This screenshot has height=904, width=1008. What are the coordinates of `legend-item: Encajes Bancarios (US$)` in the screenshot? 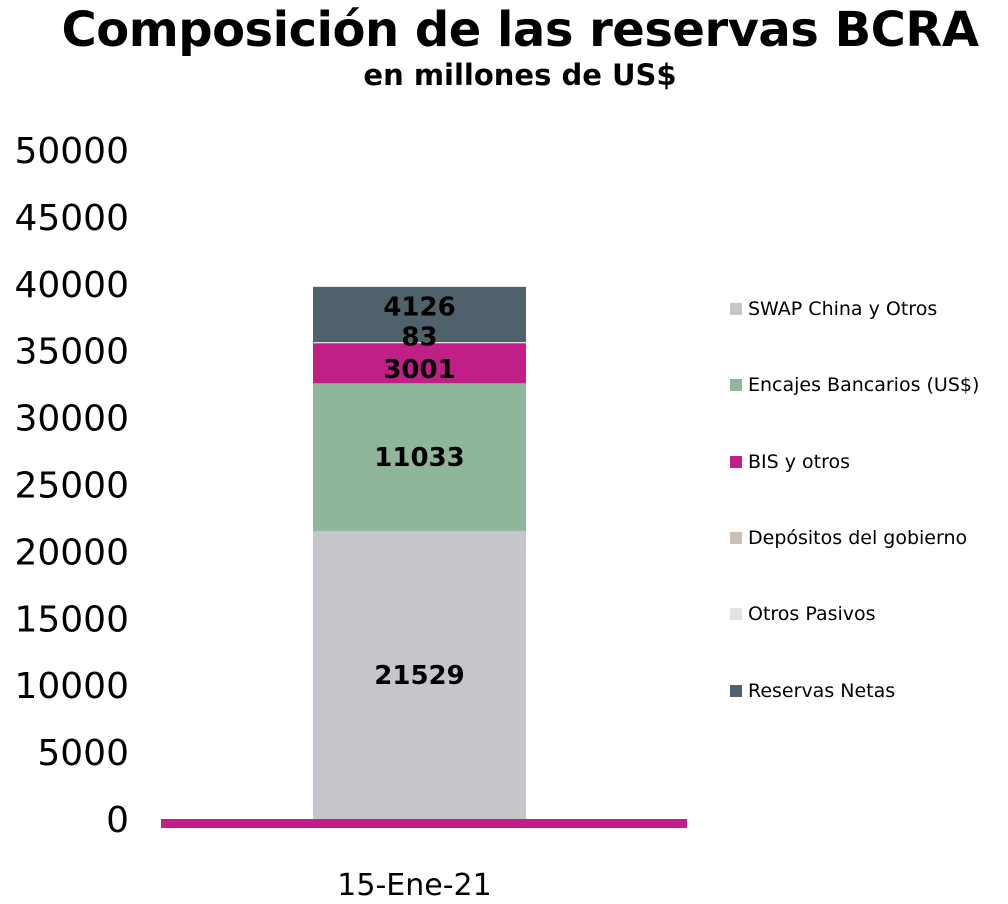 It's located at (854, 385).